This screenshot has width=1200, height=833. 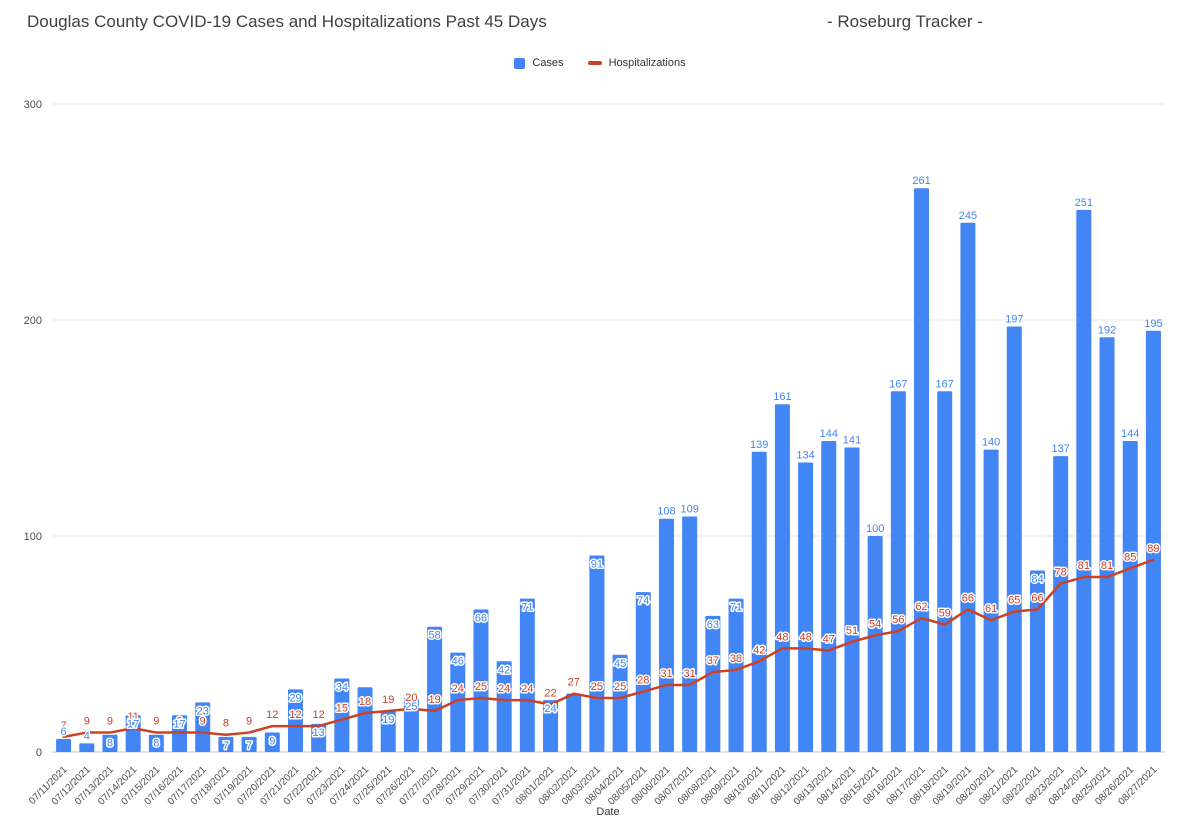 I want to click on hospitalizations-value-label: 59, so click(x=945, y=614).